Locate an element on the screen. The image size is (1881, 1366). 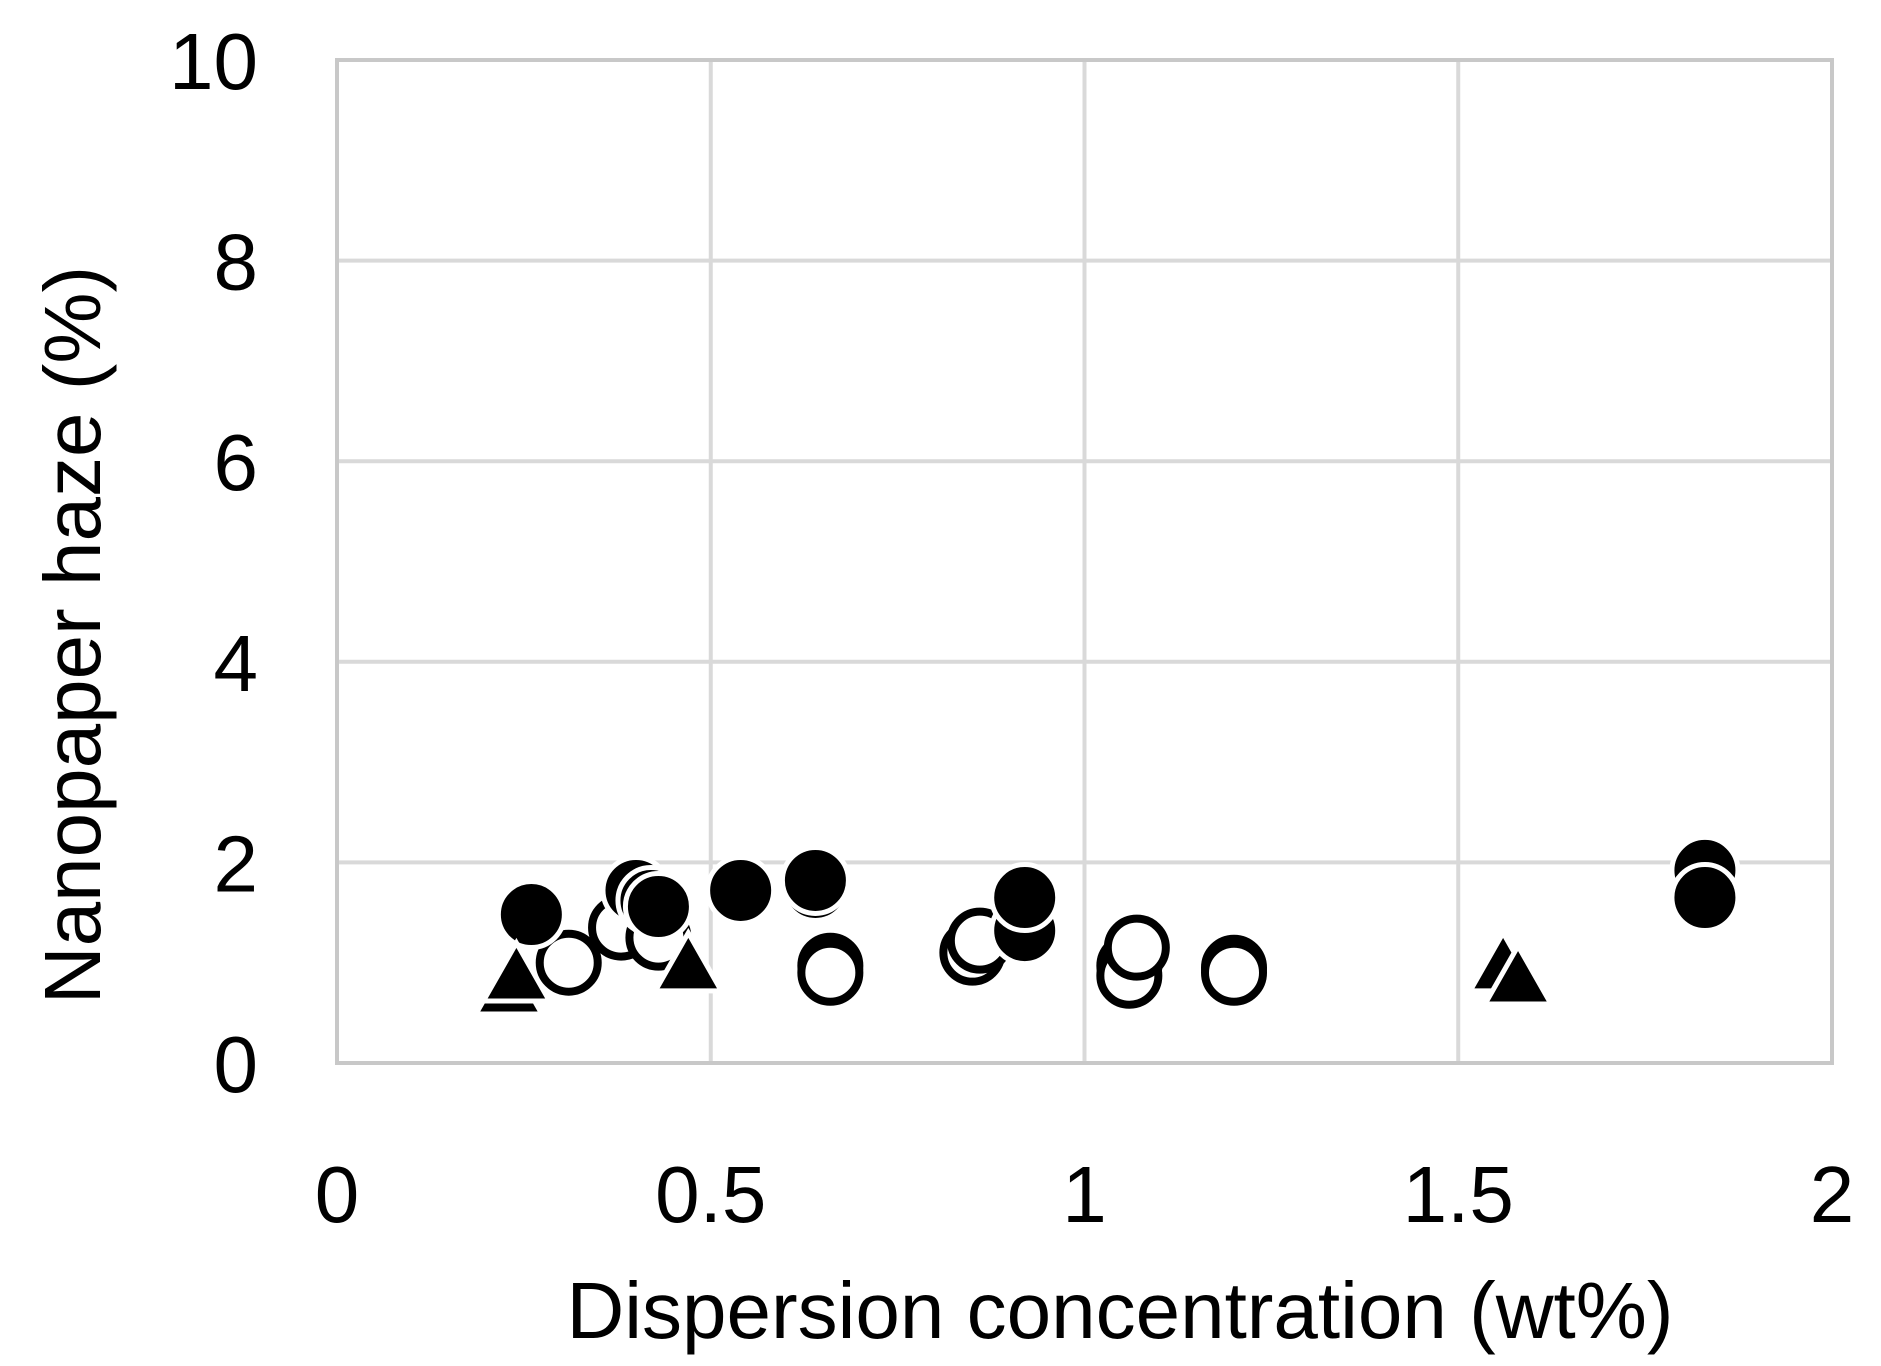
x-axis-title: Dispersion concentration (wt%) is located at coordinates (1119, 1310).